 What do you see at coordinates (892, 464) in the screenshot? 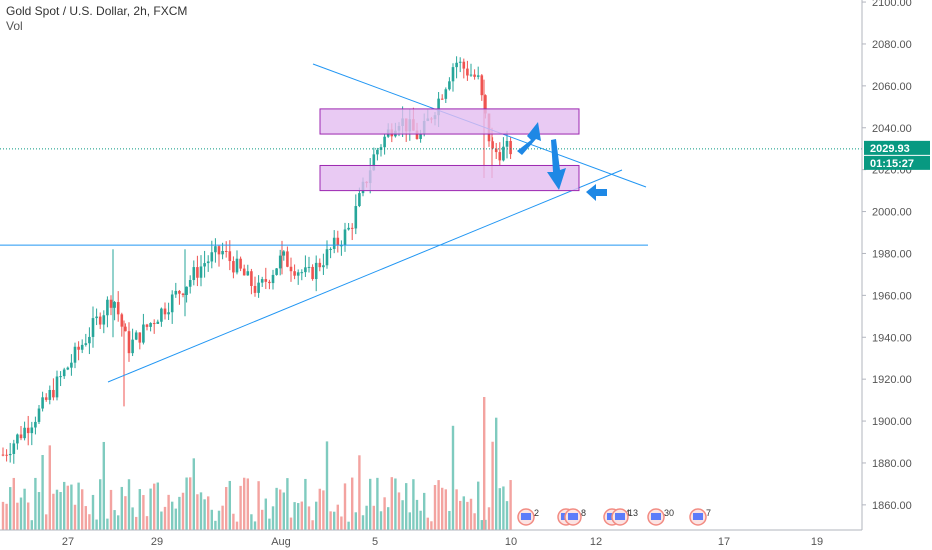
I see `price-tick-label: 1880.00` at bounding box center [892, 464].